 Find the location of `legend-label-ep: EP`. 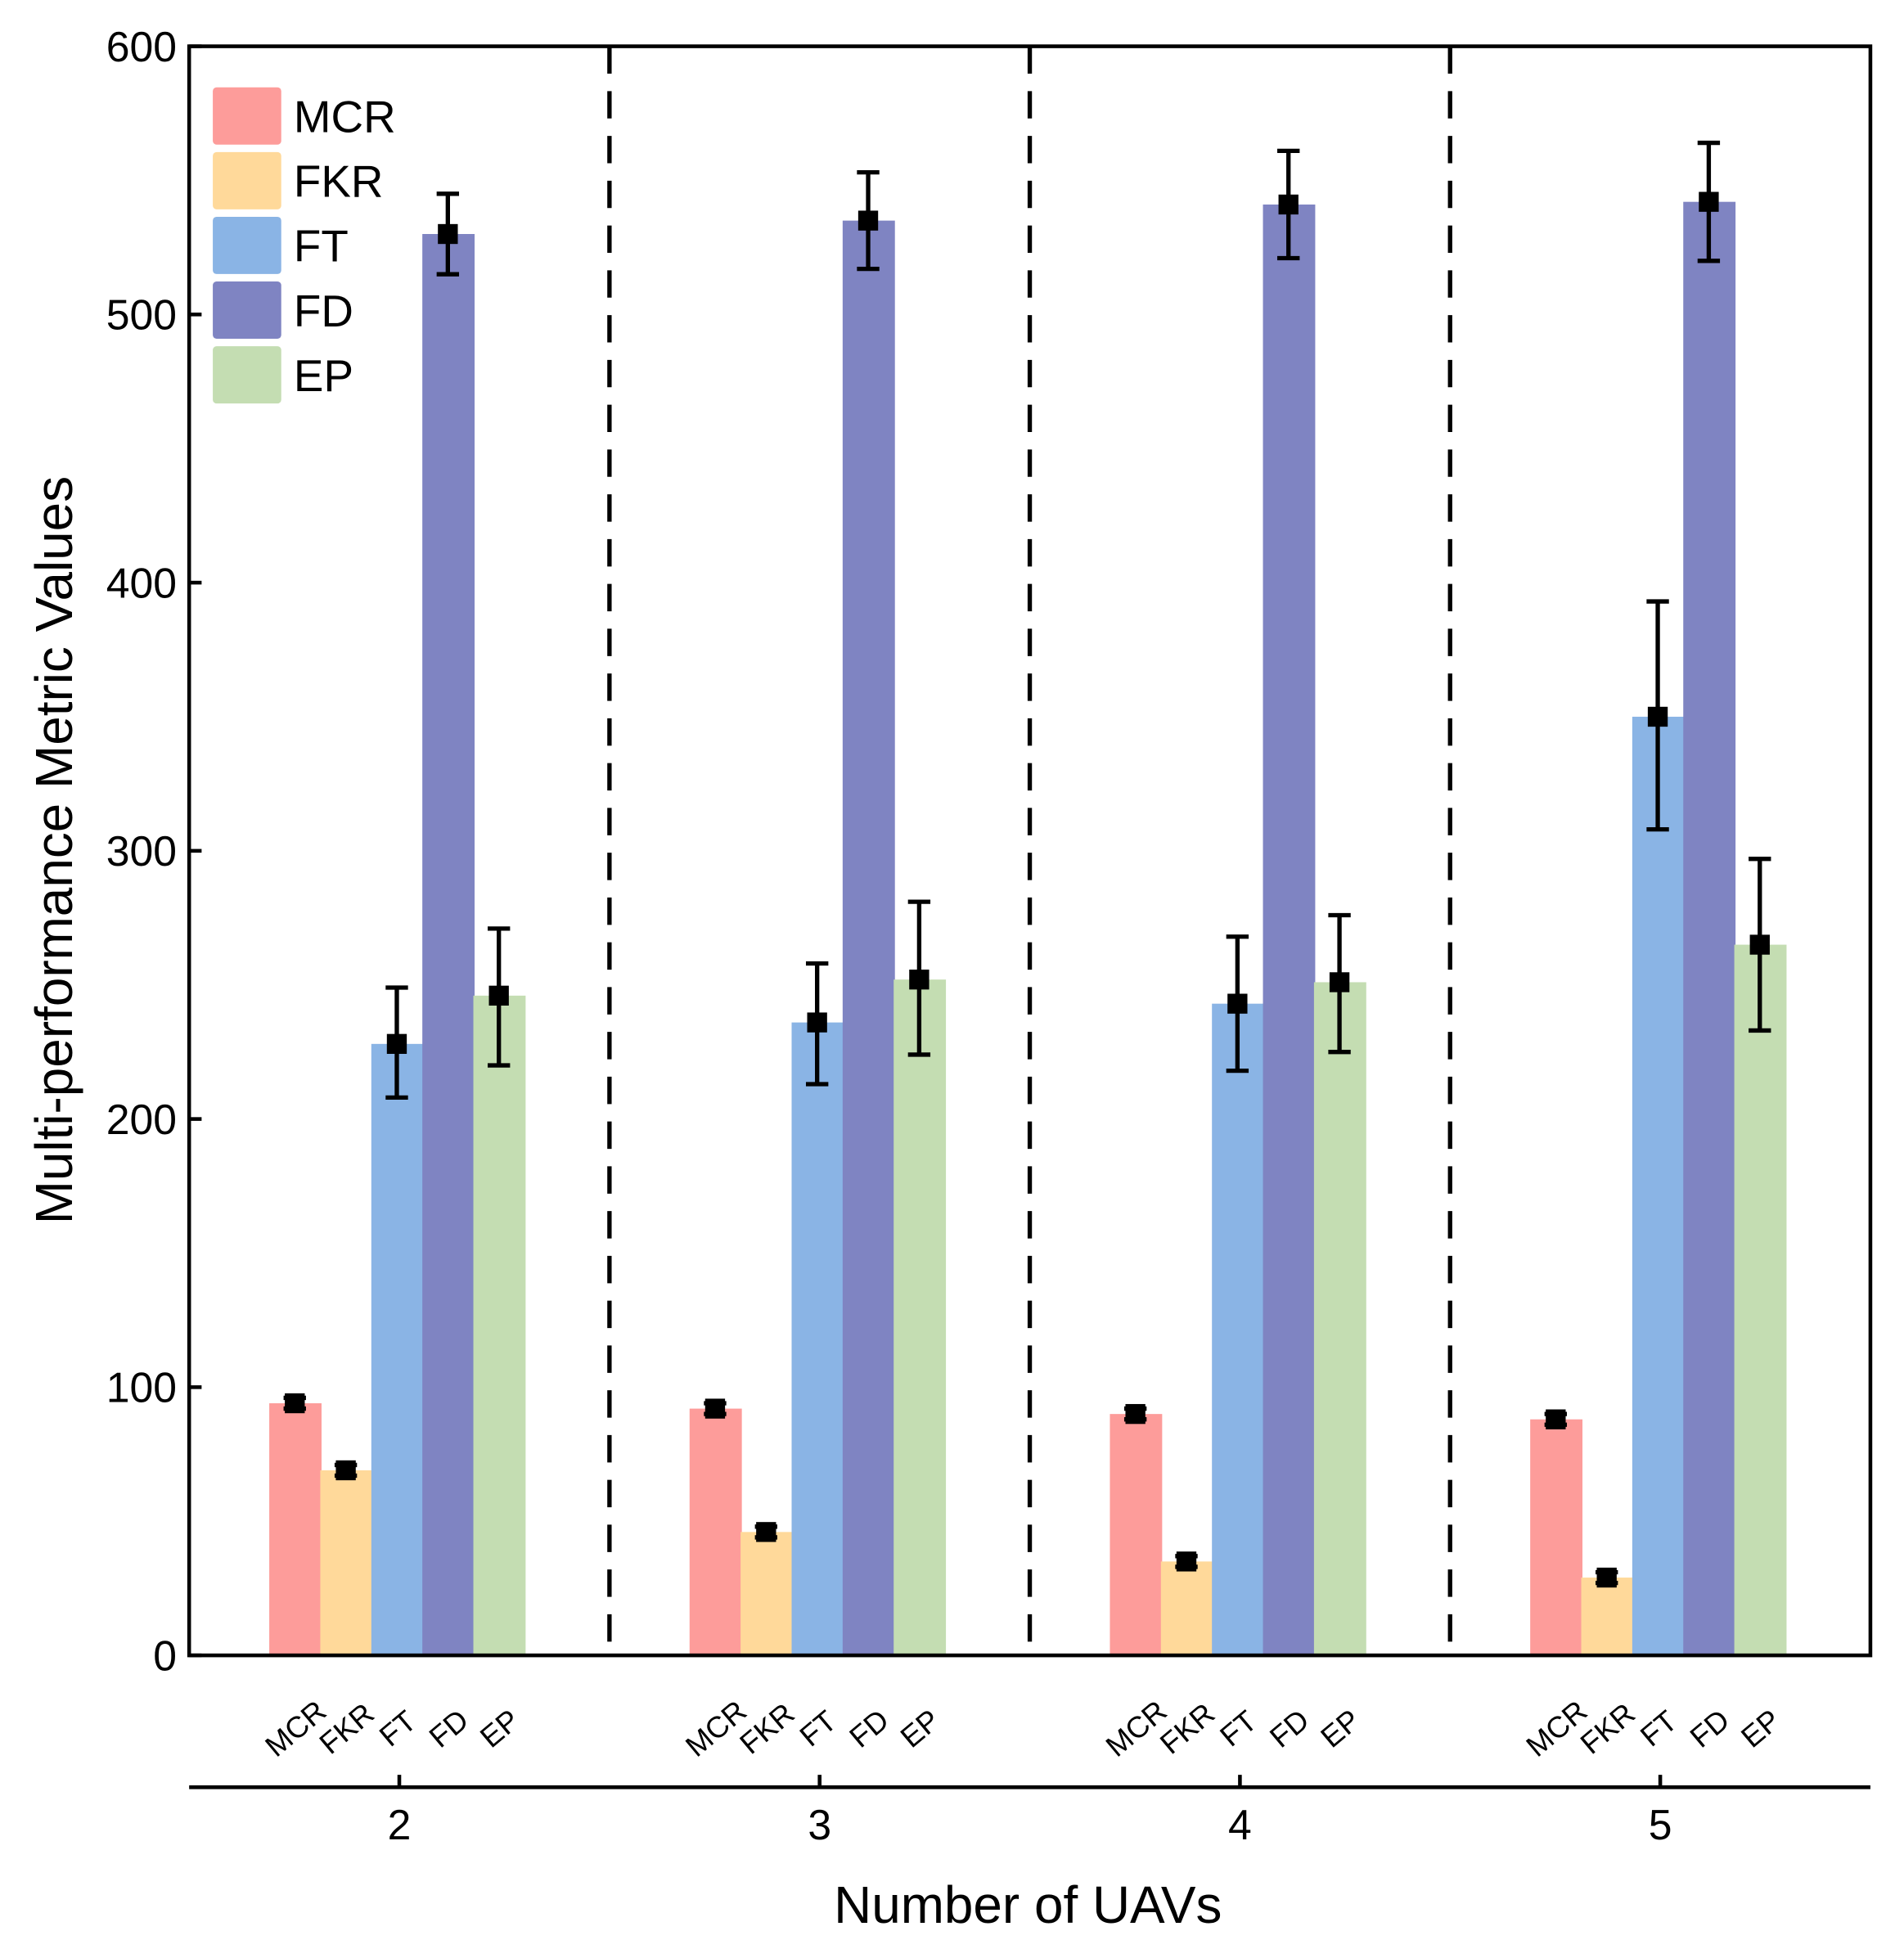

legend-label-ep: EP is located at coordinates (323, 375).